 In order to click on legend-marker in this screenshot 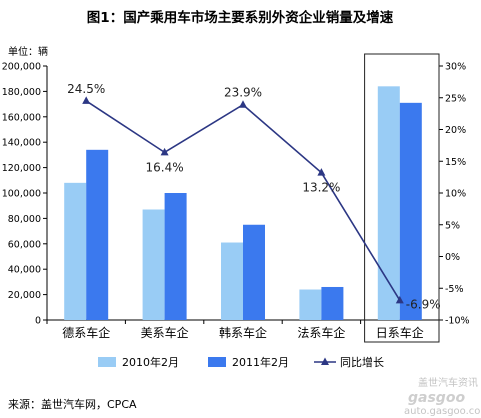, I will do `click(325, 361)`.